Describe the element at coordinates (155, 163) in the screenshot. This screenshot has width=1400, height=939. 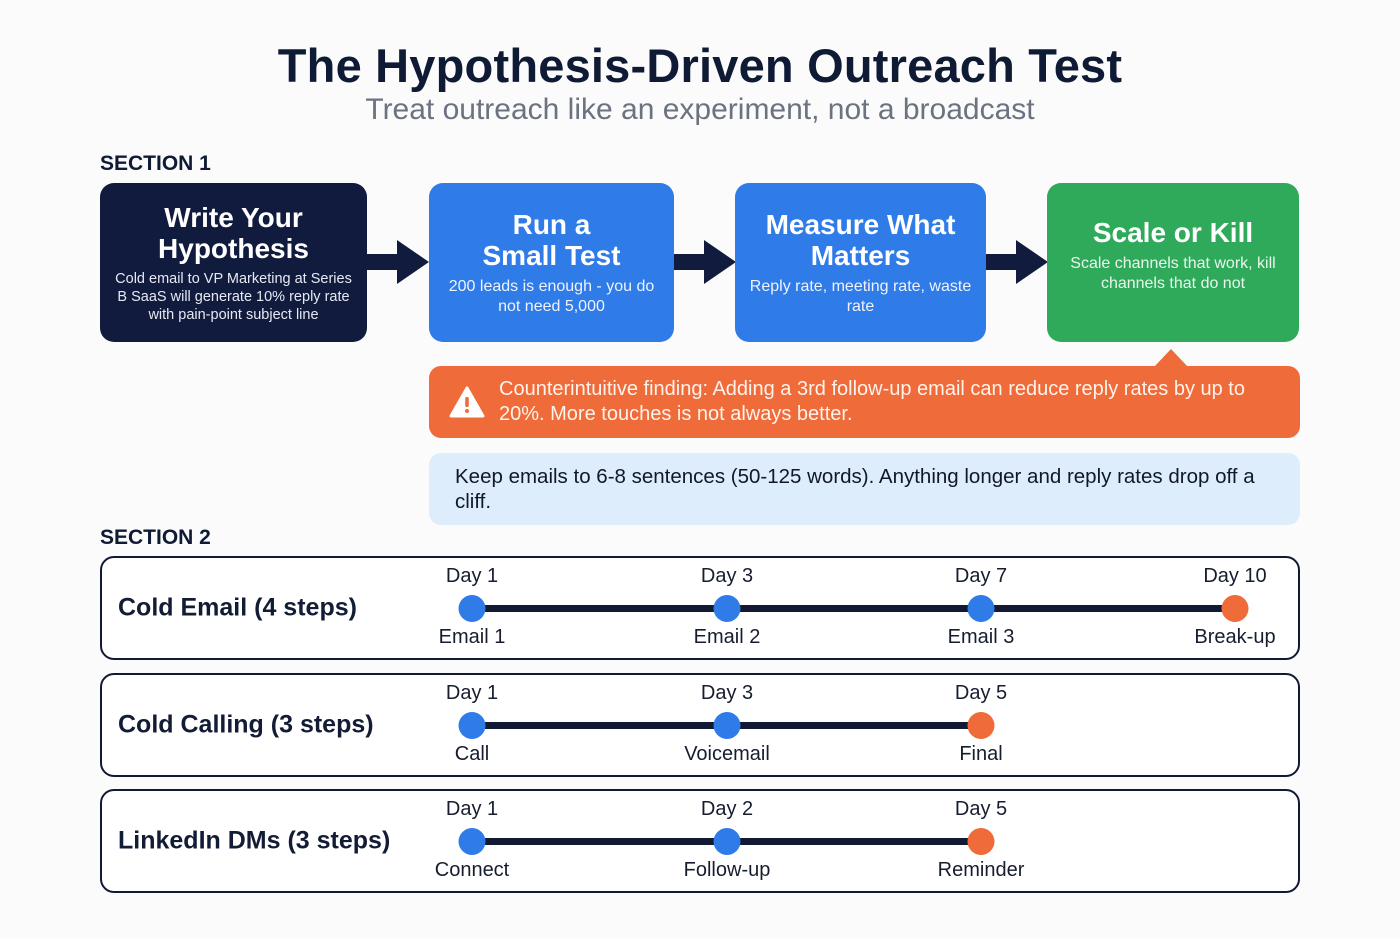
I see `section-1-label: SECTION 1` at that location.